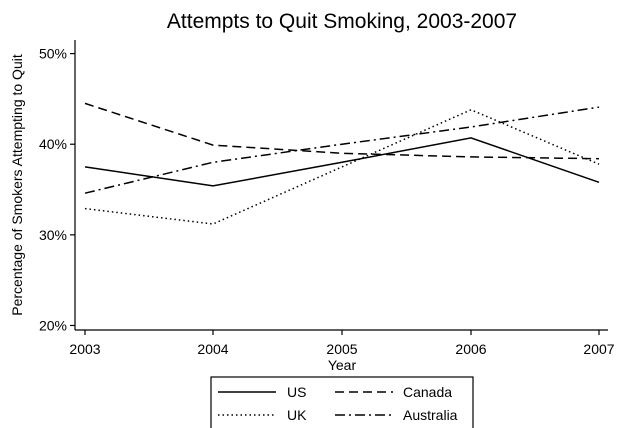  Describe the element at coordinates (296, 392) in the screenshot. I see `legend-label-us: US` at that location.